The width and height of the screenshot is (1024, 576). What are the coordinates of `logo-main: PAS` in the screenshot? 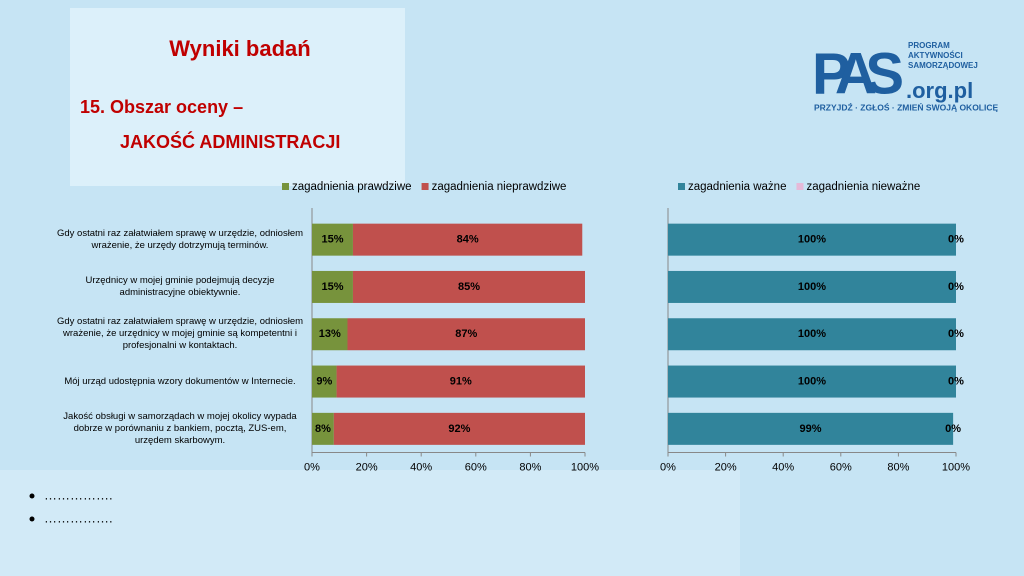 It's located at (858, 73).